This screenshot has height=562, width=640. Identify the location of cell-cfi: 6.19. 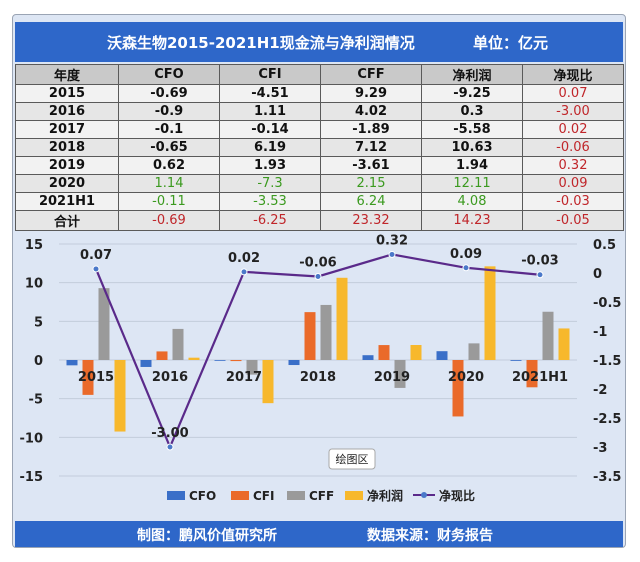
(270, 147).